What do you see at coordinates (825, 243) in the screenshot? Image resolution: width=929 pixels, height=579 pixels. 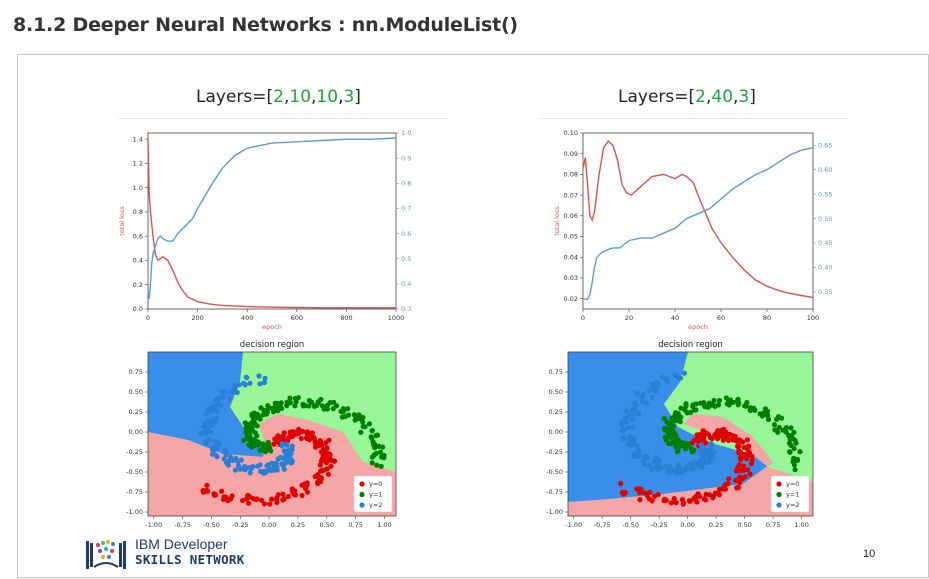 I see `y2-tick-label: 0.45` at bounding box center [825, 243].